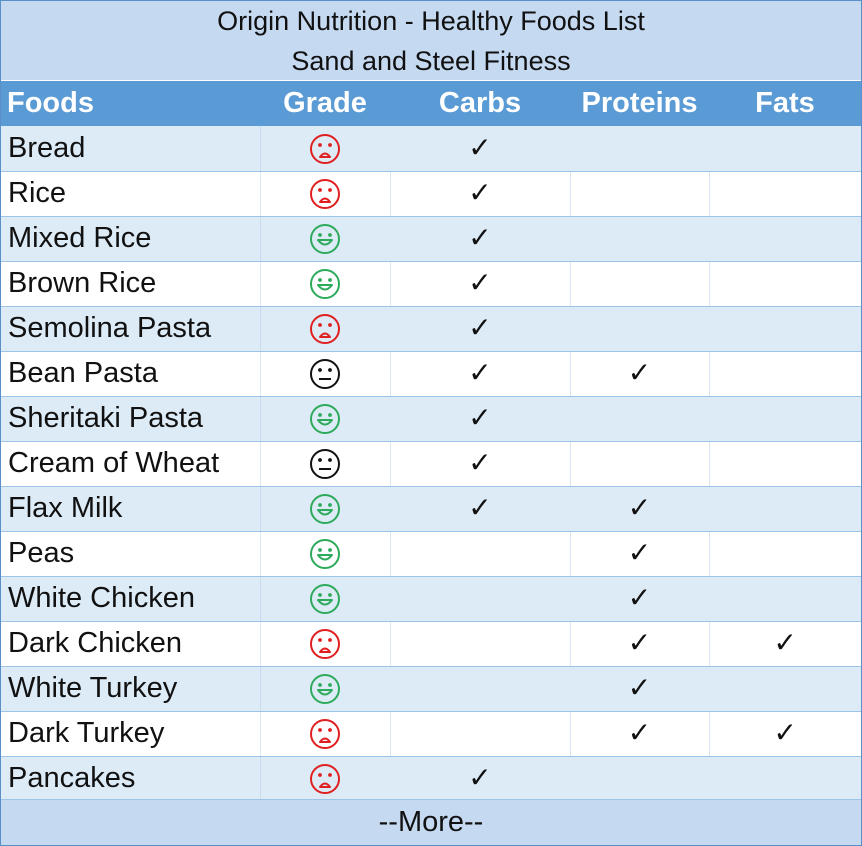 This screenshot has height=846, width=862. I want to click on food-name: Semolina Pasta, so click(131, 329).